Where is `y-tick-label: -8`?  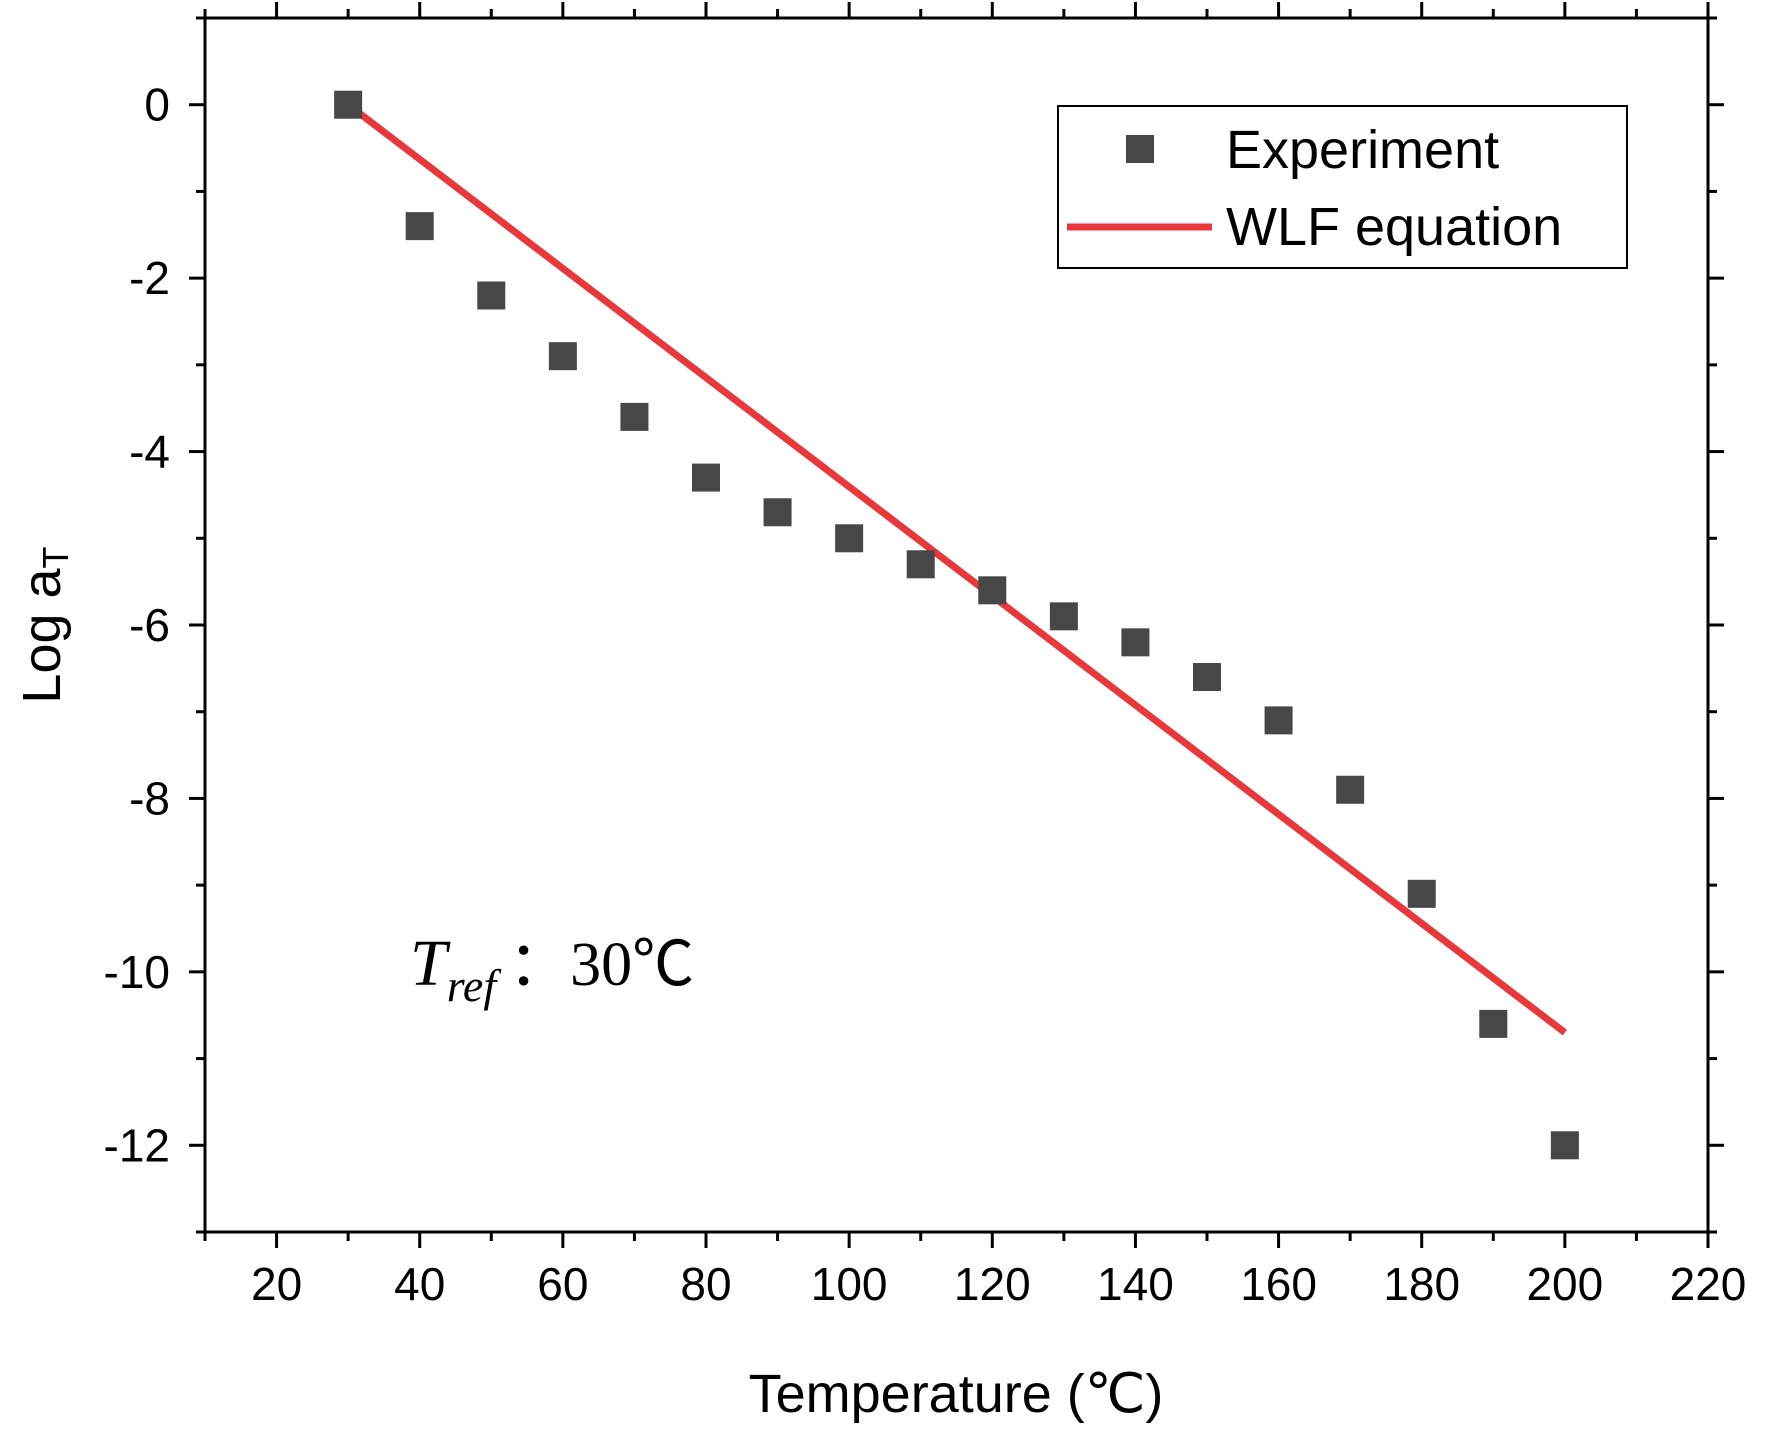 y-tick-label: -8 is located at coordinates (149, 798).